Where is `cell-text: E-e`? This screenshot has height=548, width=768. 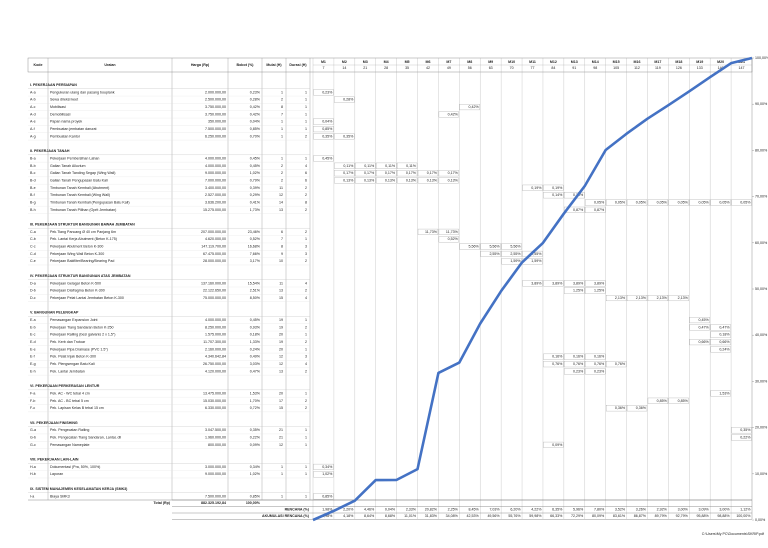
cell-text: E-e is located at coordinates (33, 349).